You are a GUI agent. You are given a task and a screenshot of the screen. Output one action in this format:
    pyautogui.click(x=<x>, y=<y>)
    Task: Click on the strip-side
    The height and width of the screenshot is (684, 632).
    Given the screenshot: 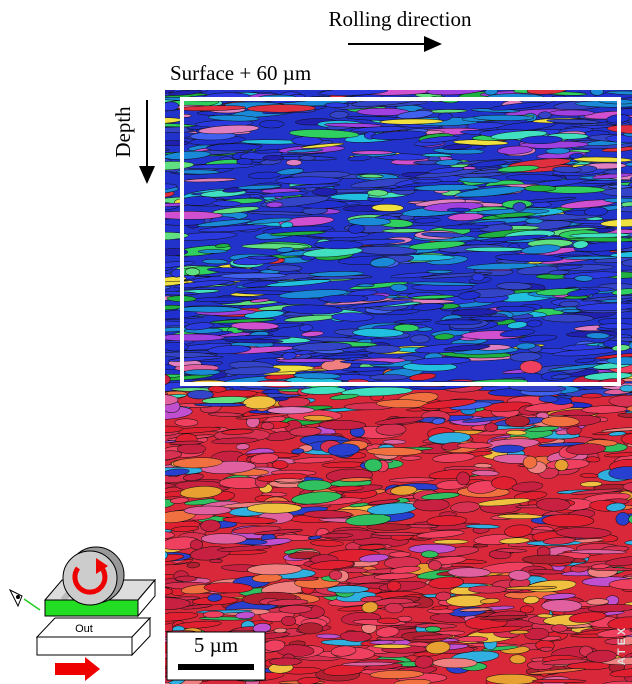 What is the action you would take?
    pyautogui.click(x=146, y=598)
    